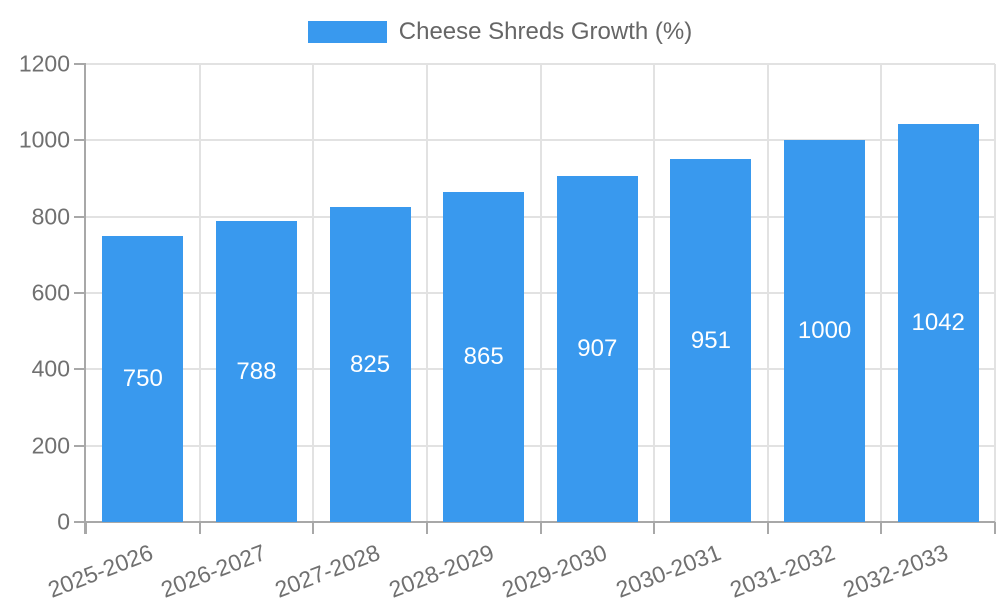 The height and width of the screenshot is (600, 1000). I want to click on bar-value-label: 1042, so click(938, 323).